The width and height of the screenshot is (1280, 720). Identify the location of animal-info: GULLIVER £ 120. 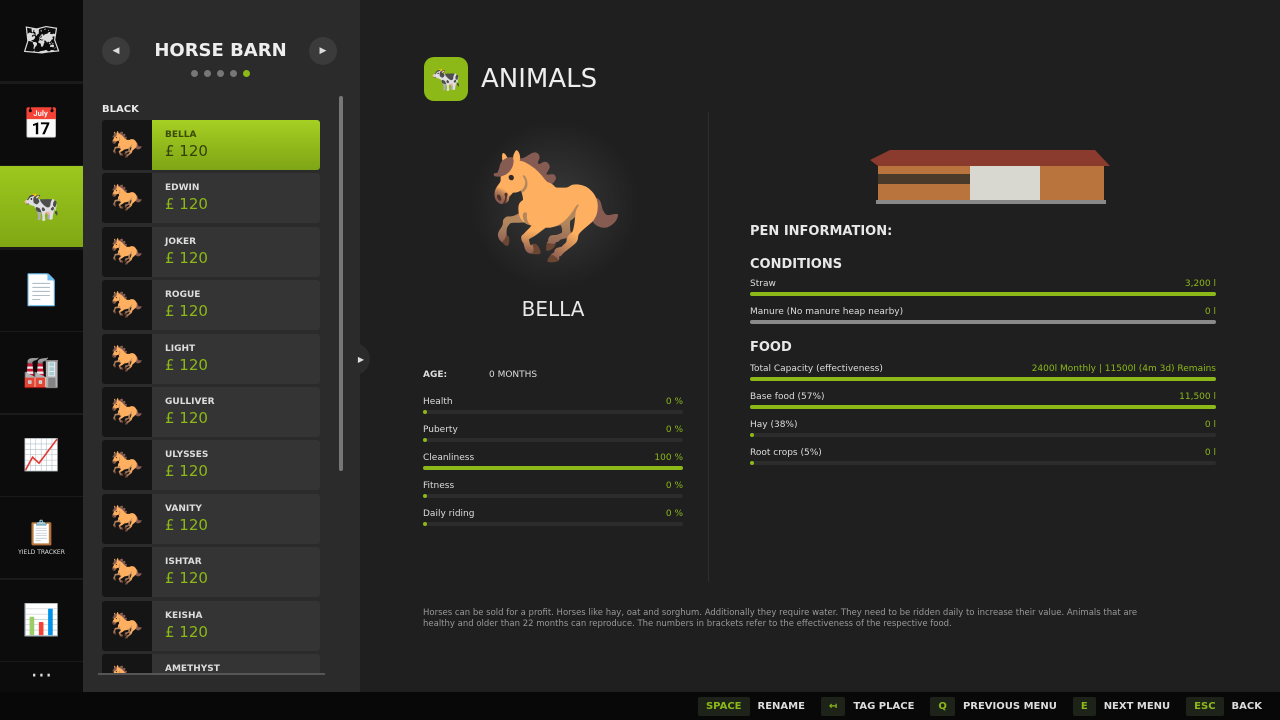
(236, 412).